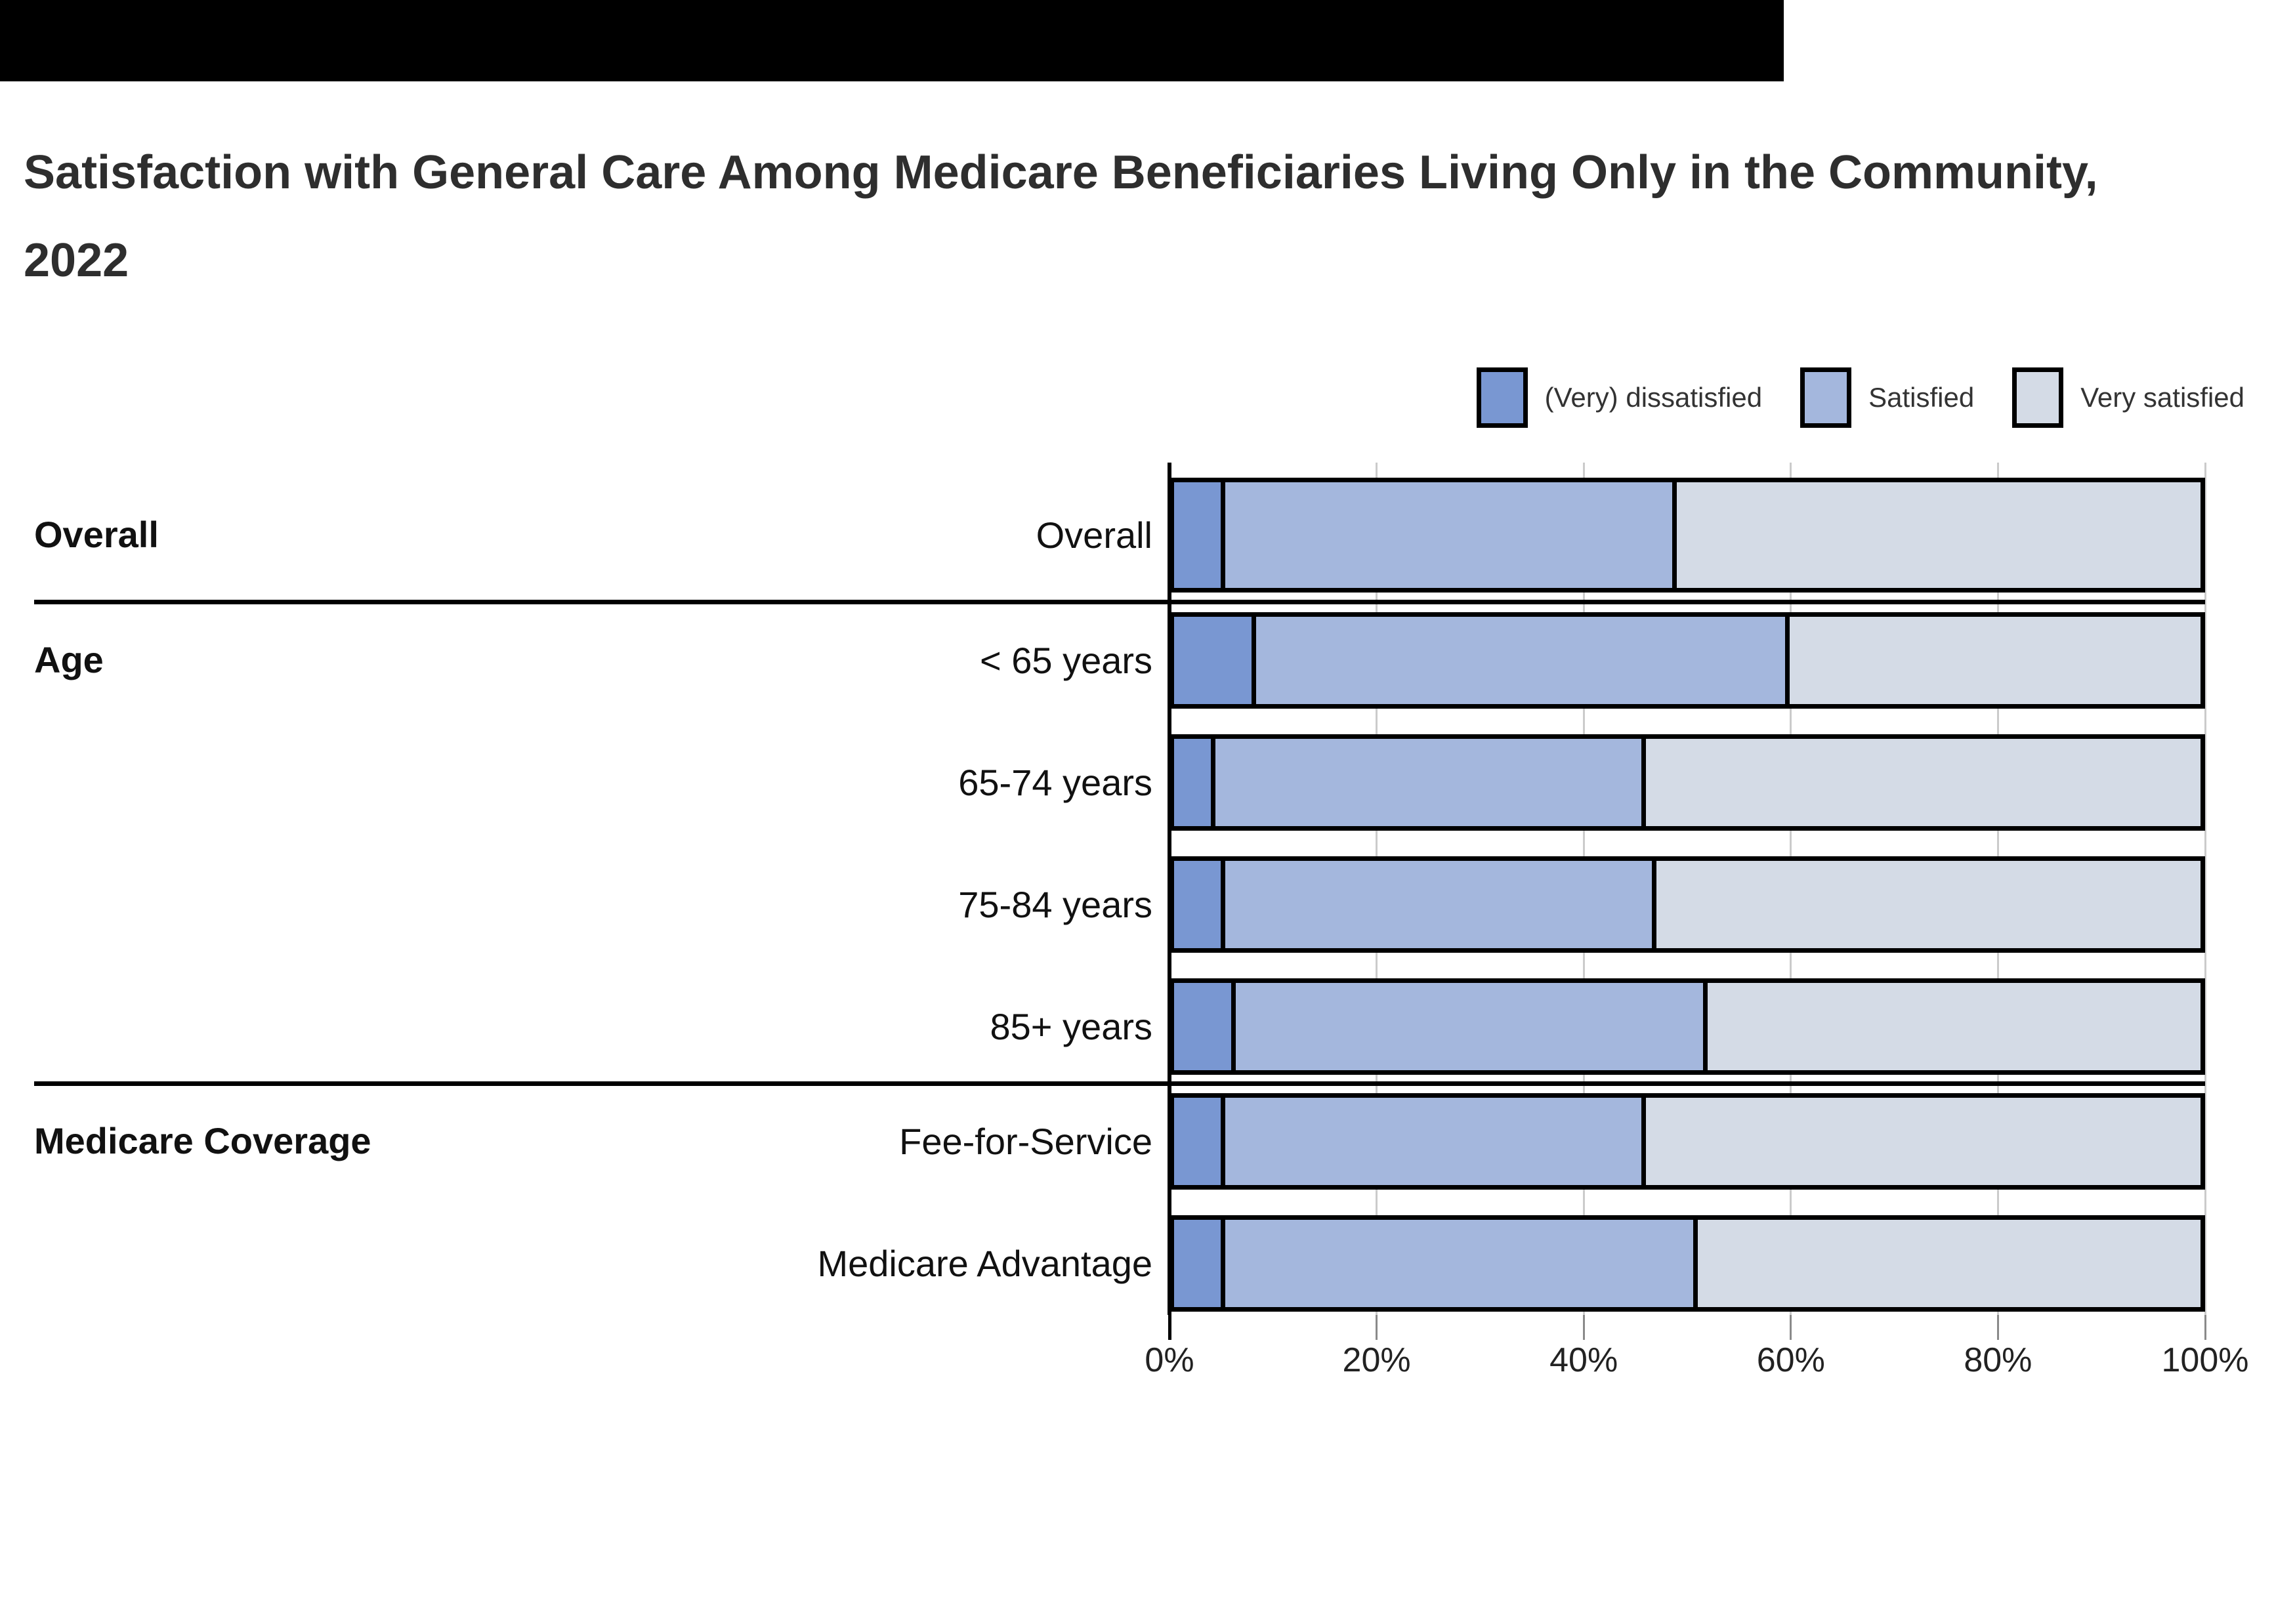 This screenshot has height=1624, width=2274. What do you see at coordinates (2205, 889) in the screenshot?
I see `gridline-100%` at bounding box center [2205, 889].